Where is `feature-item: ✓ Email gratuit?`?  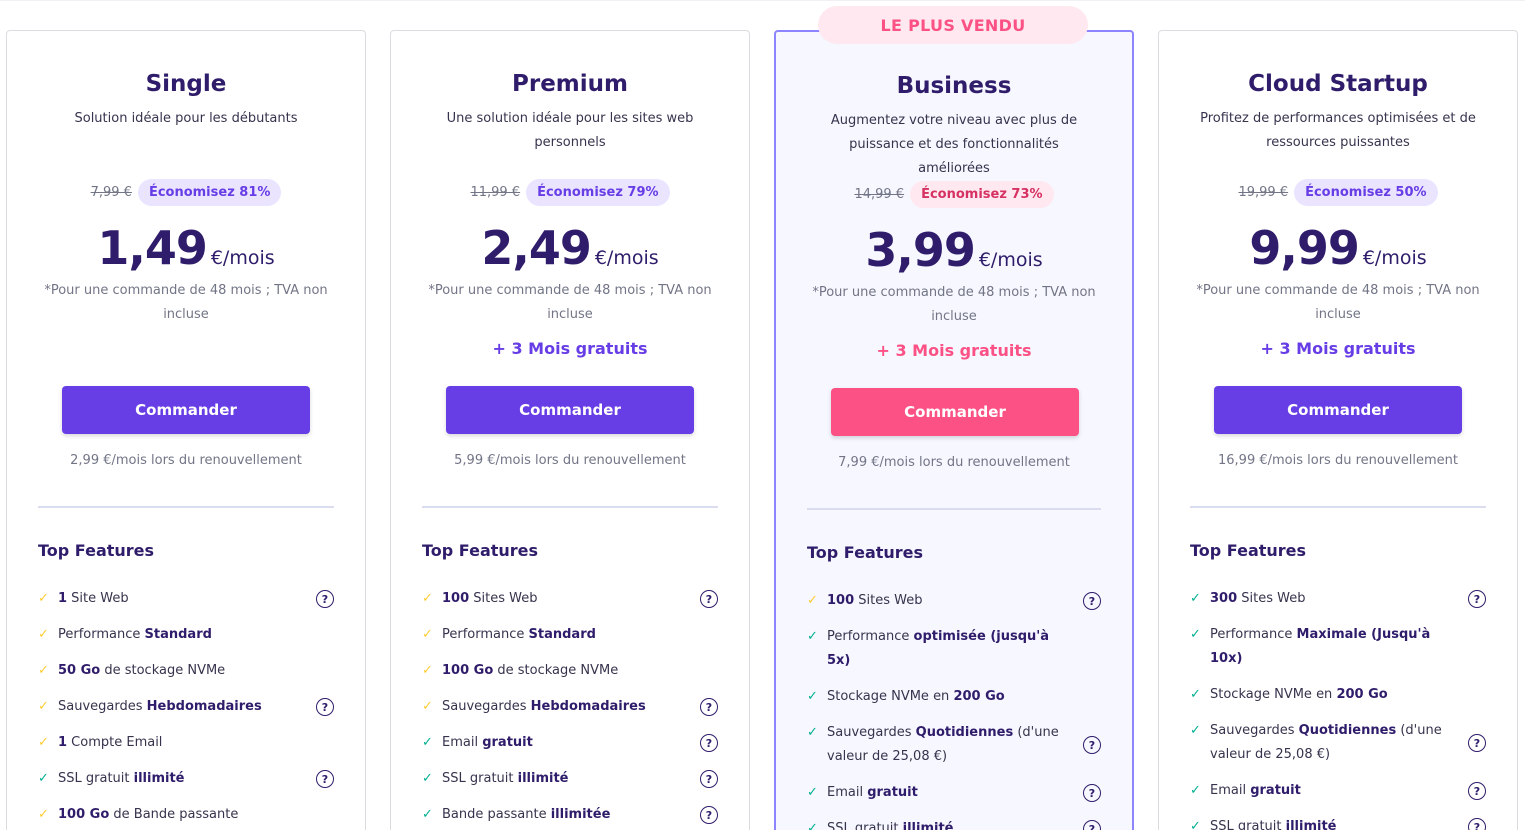 feature-item: ✓ Email gratuit? is located at coordinates (570, 743).